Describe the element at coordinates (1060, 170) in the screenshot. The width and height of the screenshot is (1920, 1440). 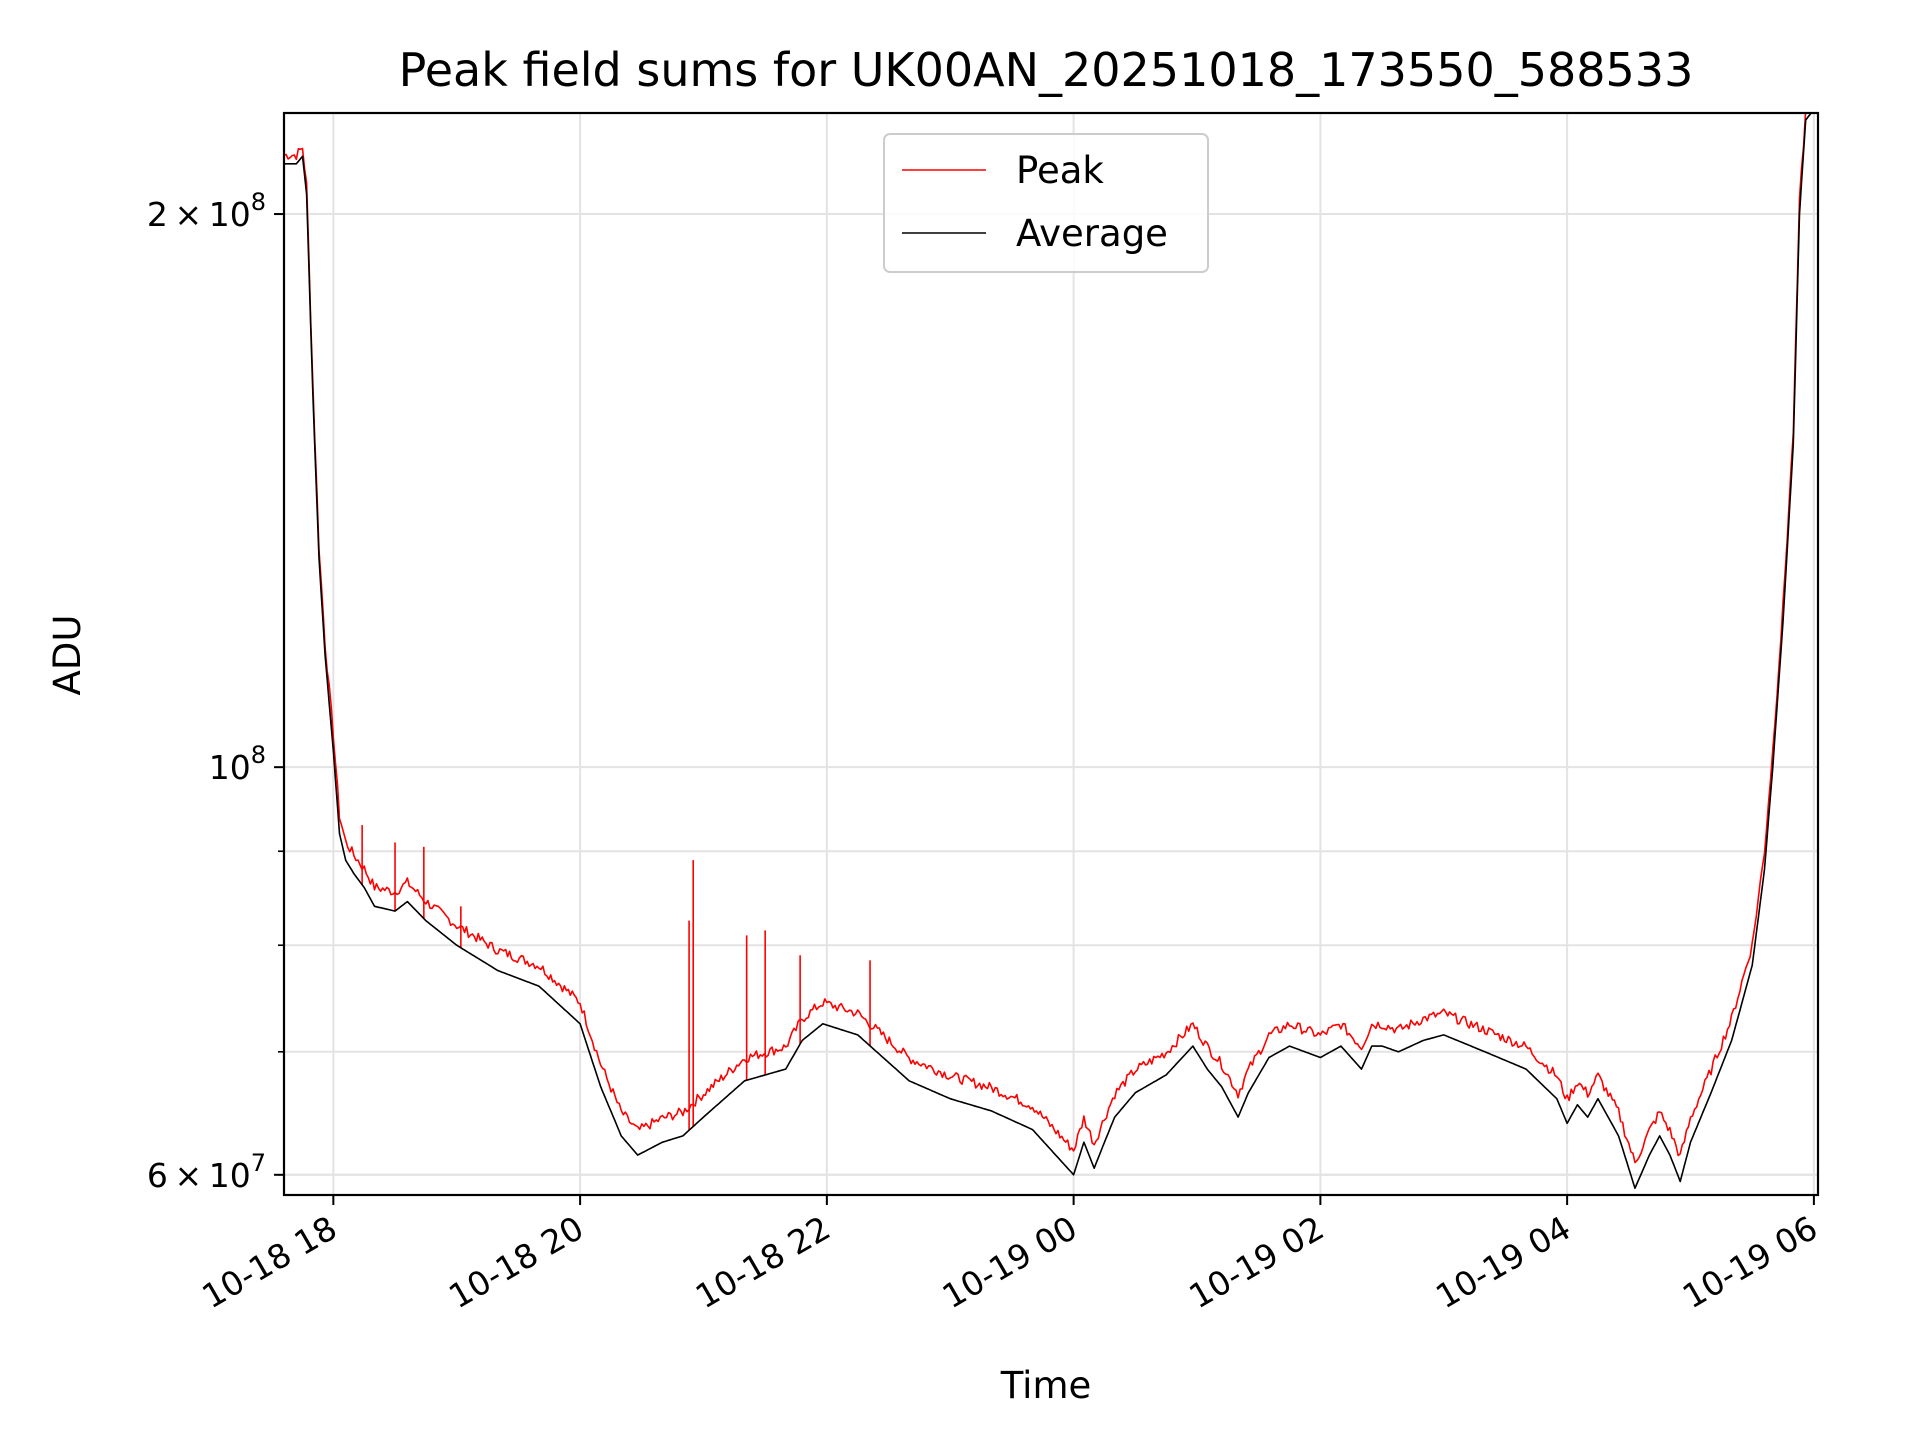
I see `legend-peak-label: Peak` at that location.